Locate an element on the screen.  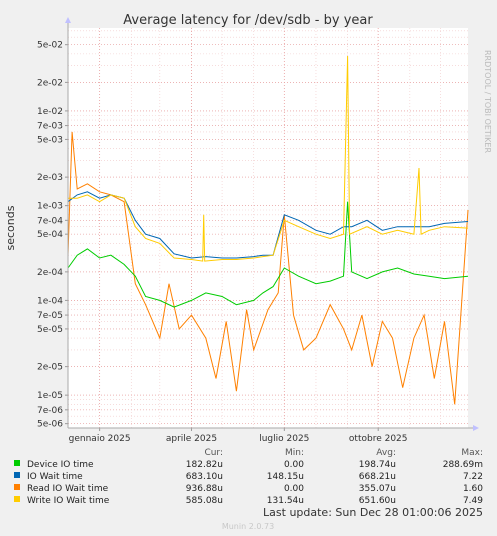
legend-max-value: 7.22 is located at coordinates (473, 477).